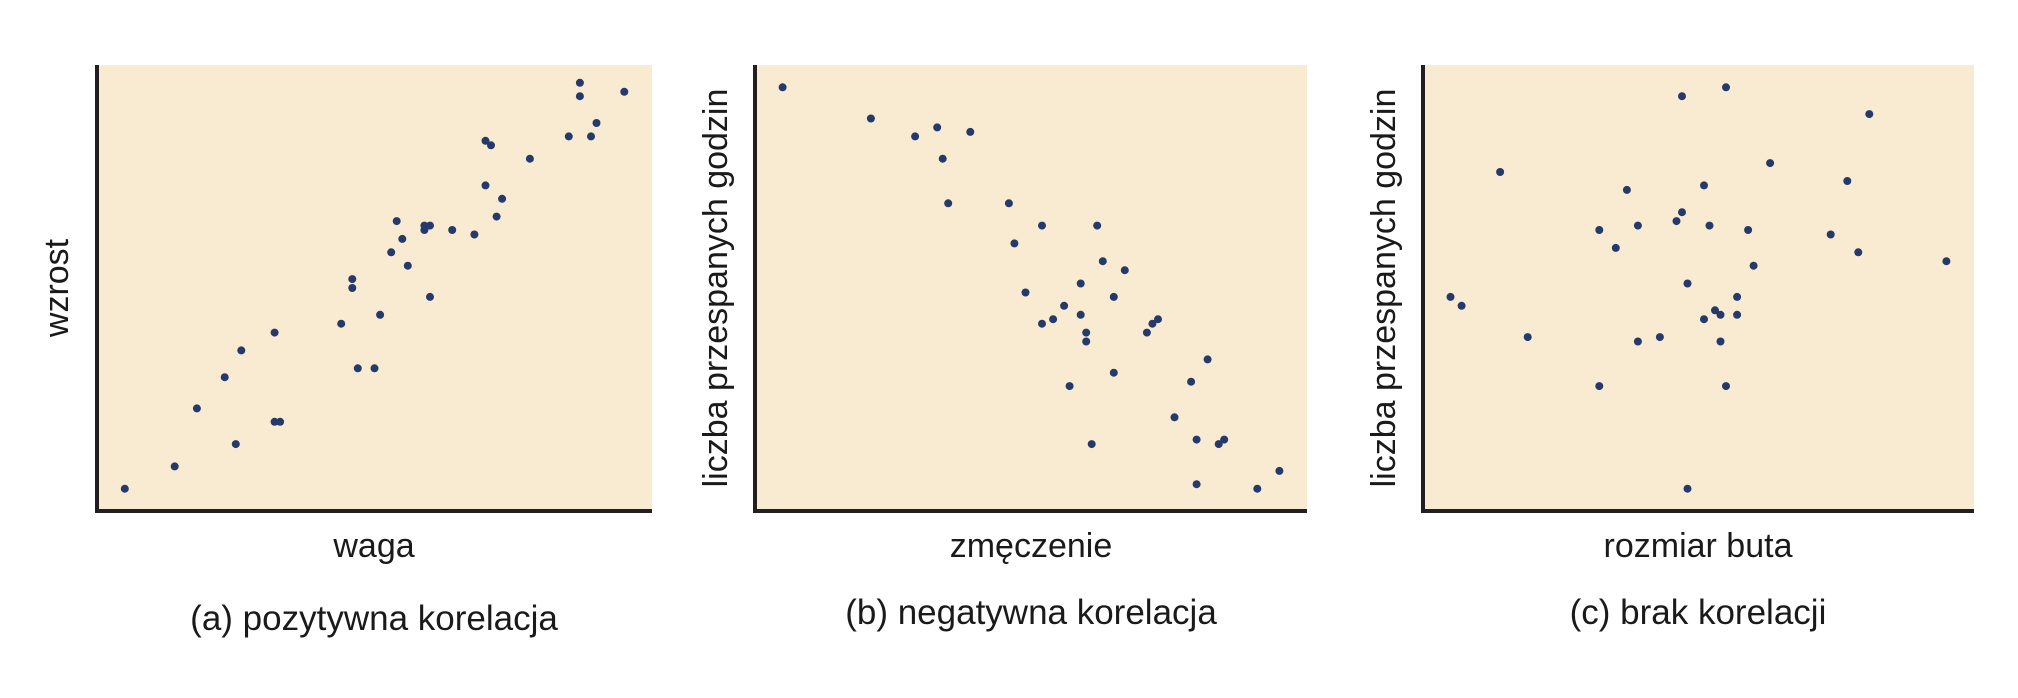  I want to click on x-axis-label-b: zmęczenie, so click(1031, 546).